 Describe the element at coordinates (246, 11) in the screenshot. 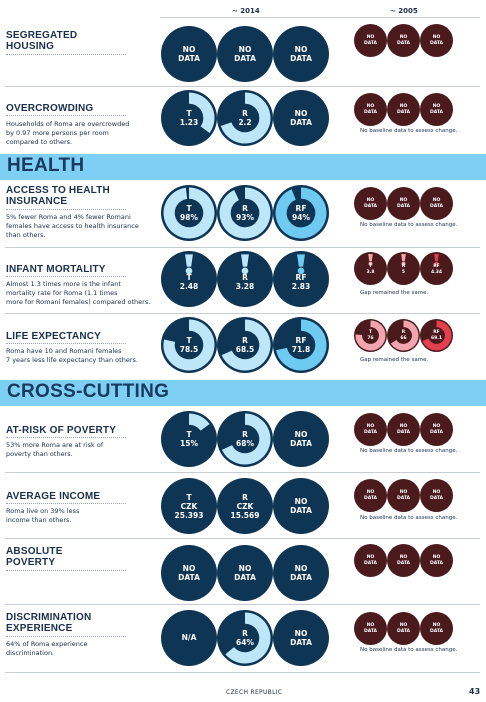

I see `column-header-2014: ~ 2014` at that location.